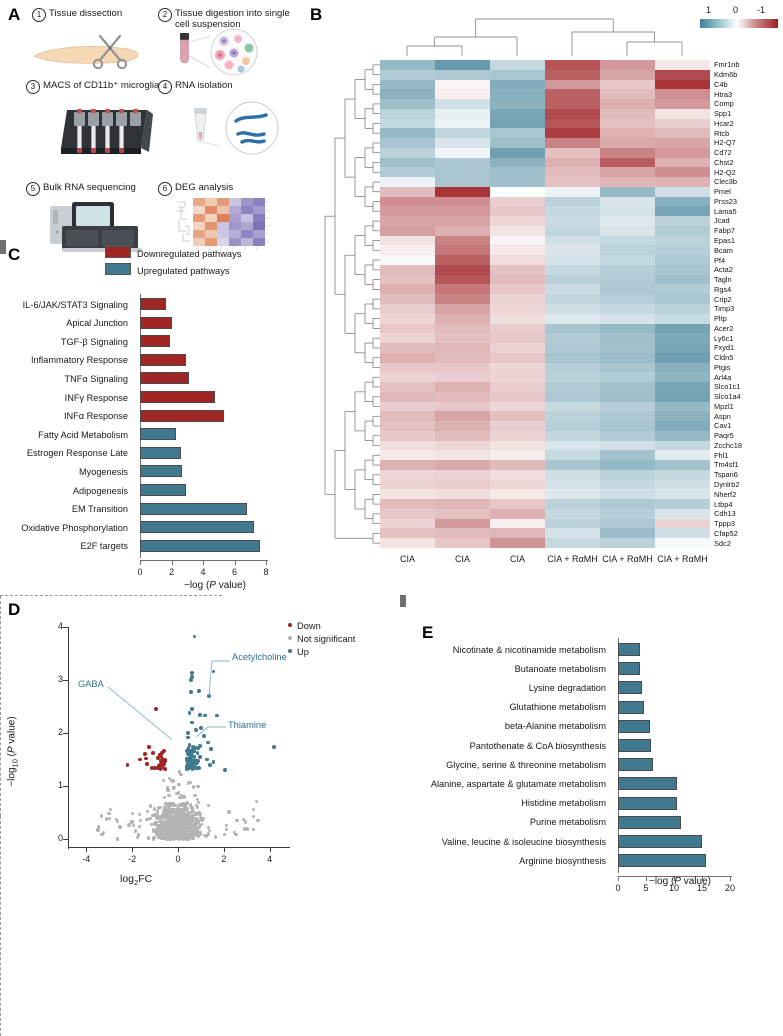  I want to click on workflow-step-5: 5 Bulk RNA sequencing, so click(81, 191).